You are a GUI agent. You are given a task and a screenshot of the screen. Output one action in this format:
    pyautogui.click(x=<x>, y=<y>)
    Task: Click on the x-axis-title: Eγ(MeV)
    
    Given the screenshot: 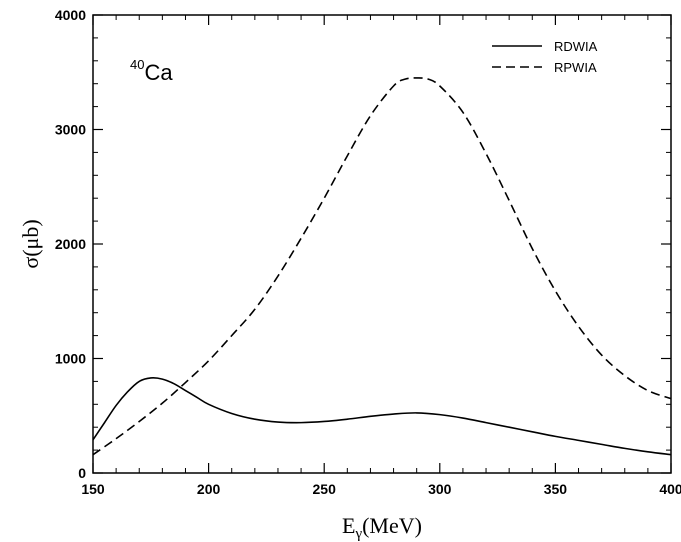 What is the action you would take?
    pyautogui.click(x=382, y=527)
    